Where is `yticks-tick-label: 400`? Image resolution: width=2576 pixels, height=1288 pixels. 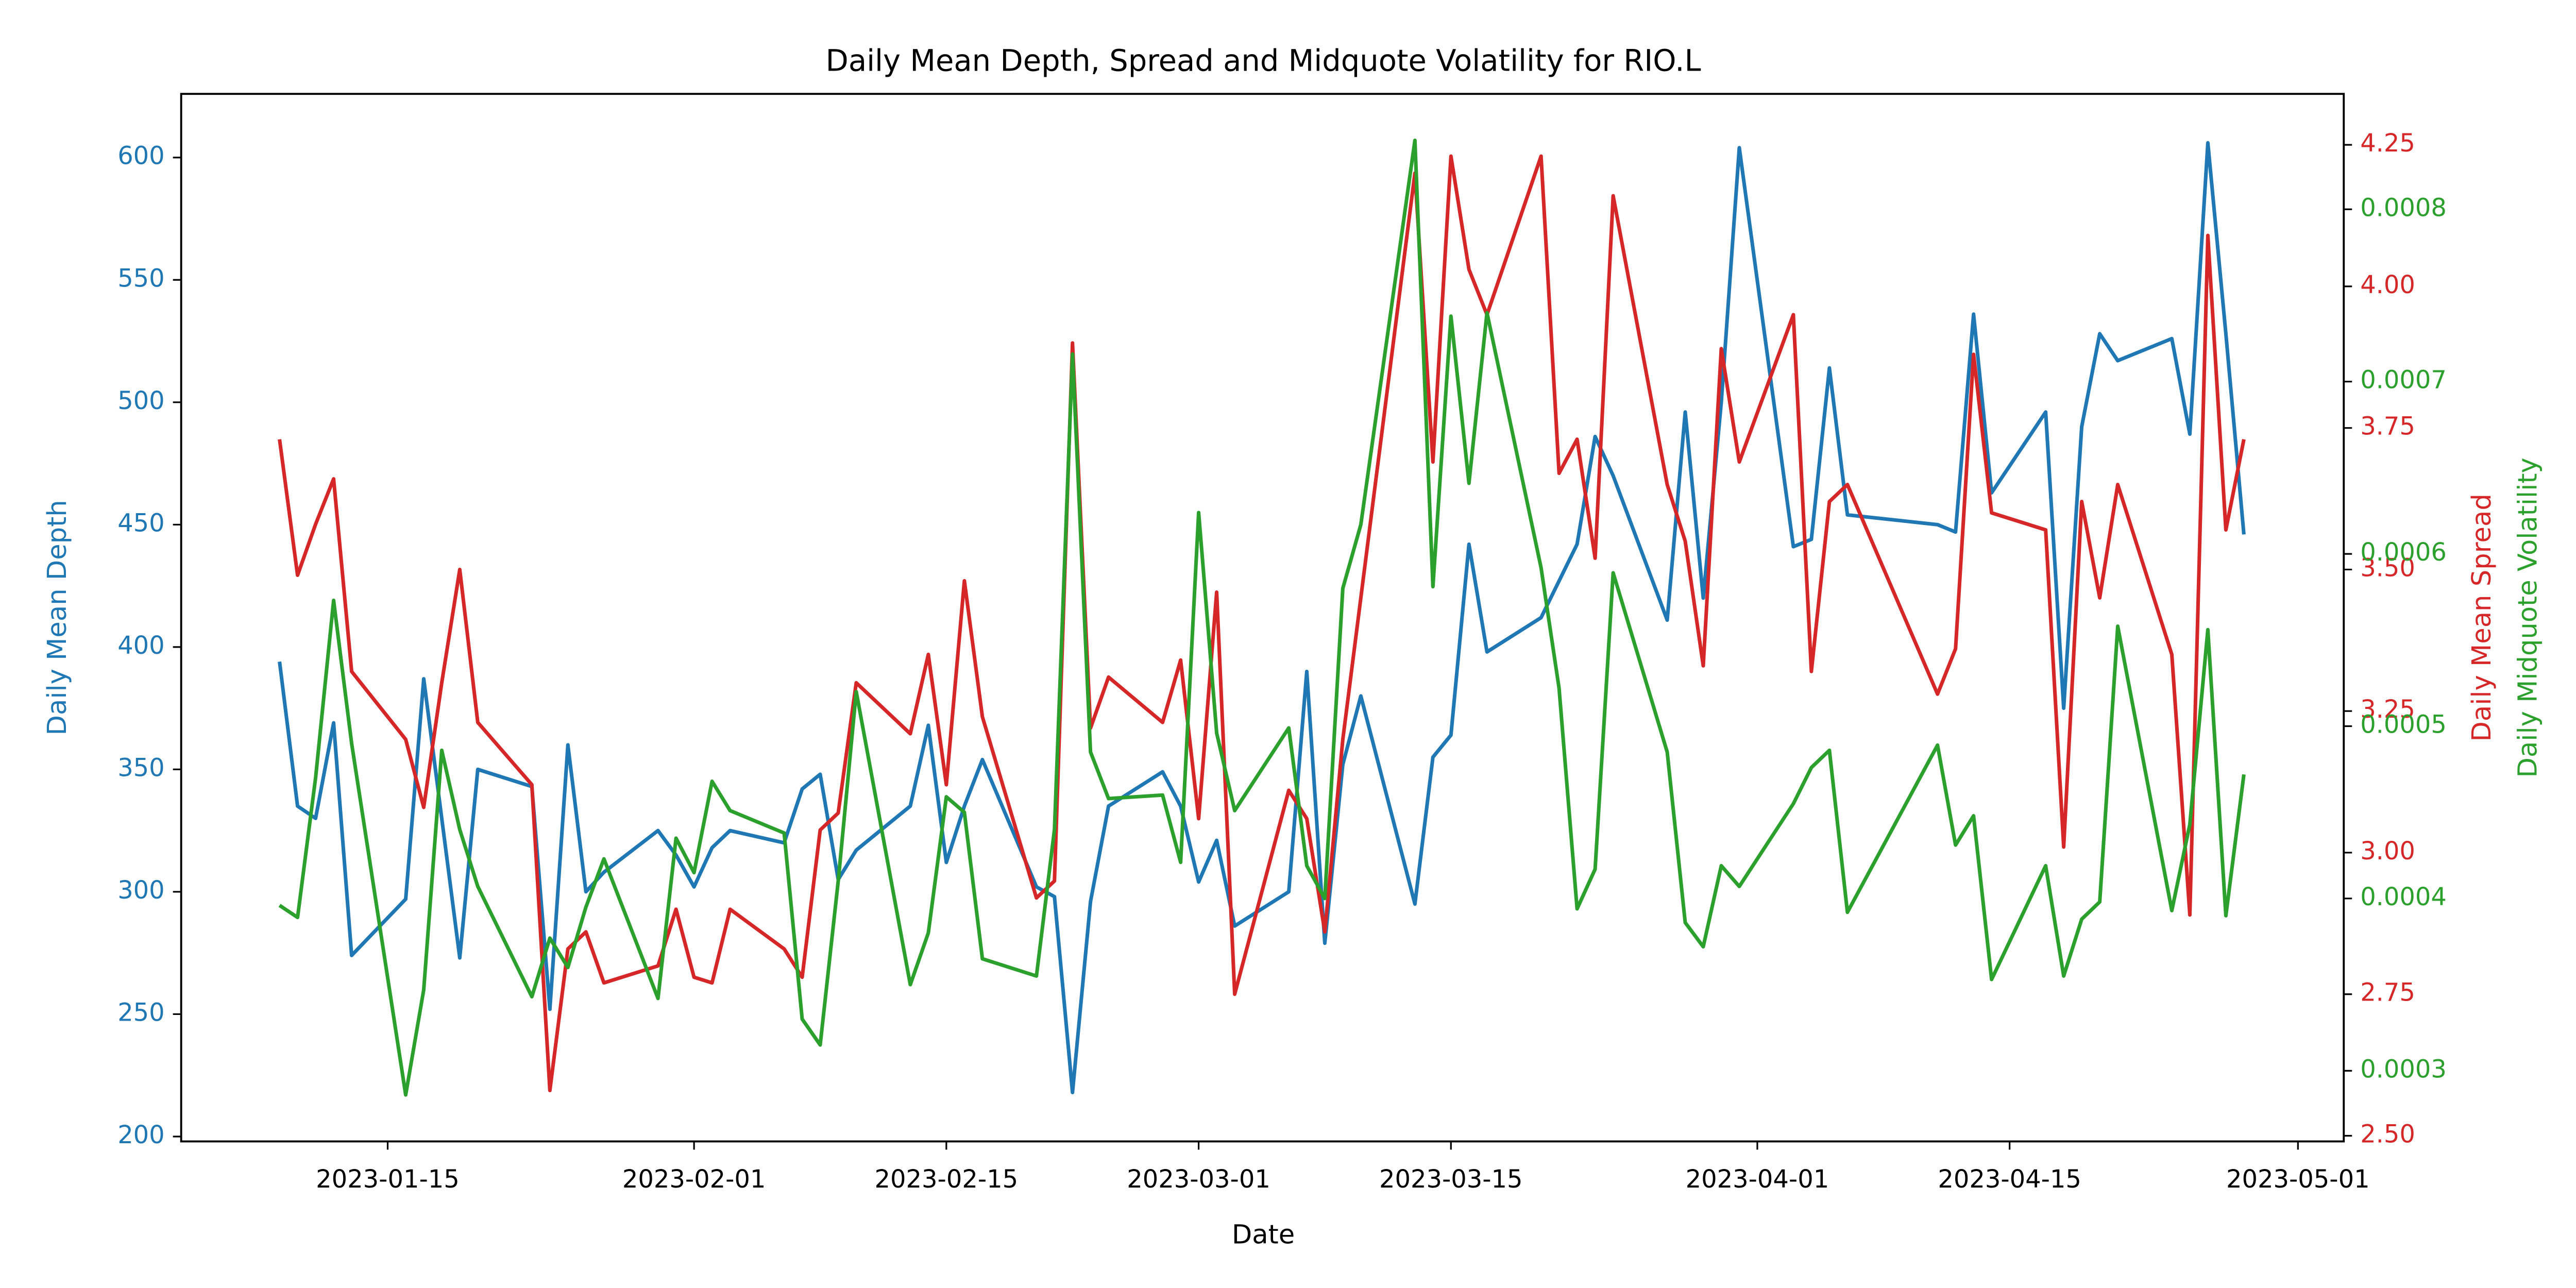
yticks-tick-label: 400 is located at coordinates (140, 645).